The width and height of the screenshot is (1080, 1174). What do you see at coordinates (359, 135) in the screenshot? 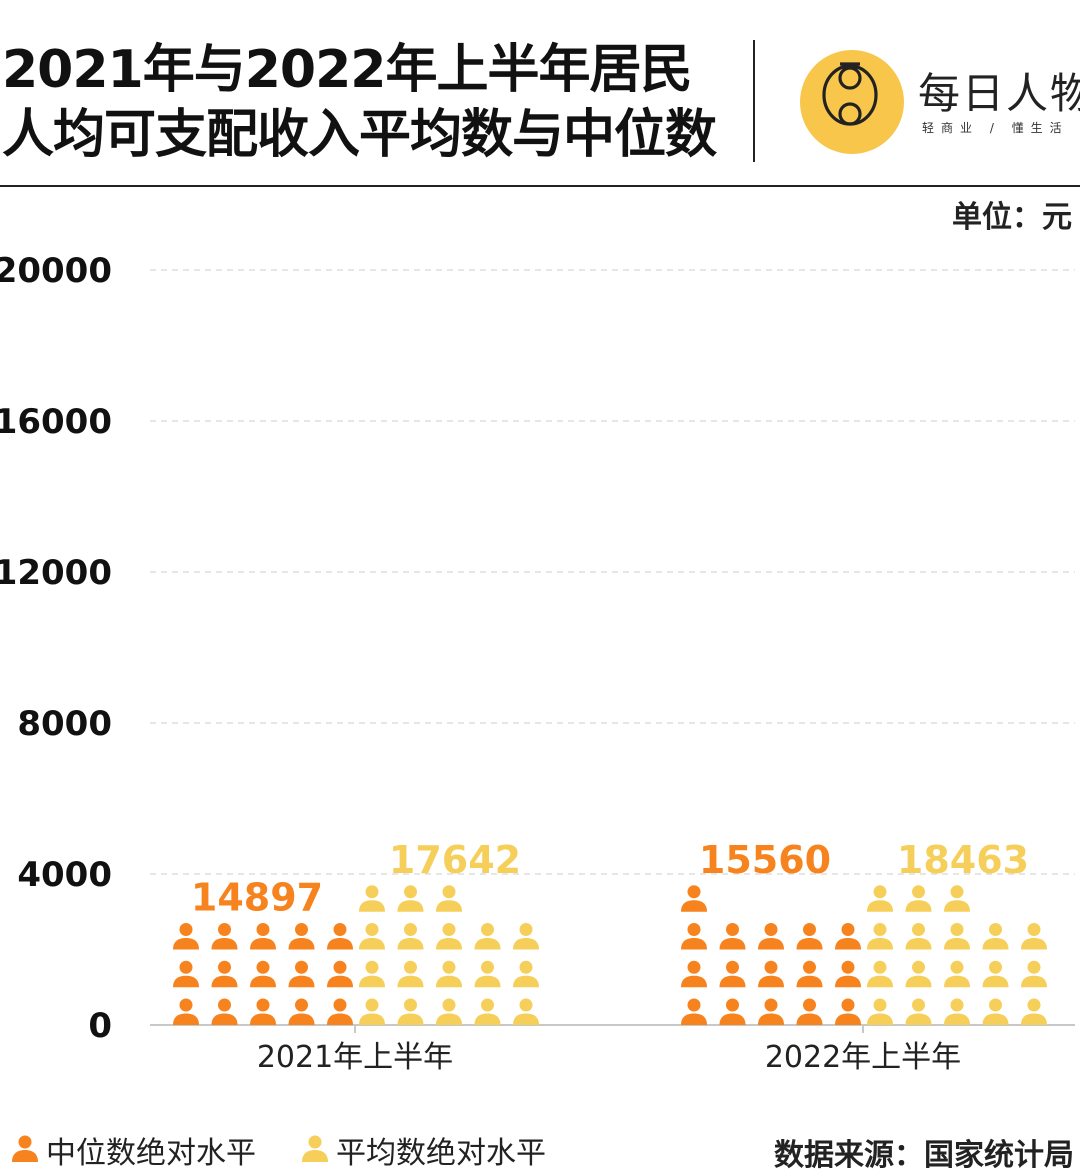
I see `title-line-2: 人均可支配收入平均数与中位数` at bounding box center [359, 135].